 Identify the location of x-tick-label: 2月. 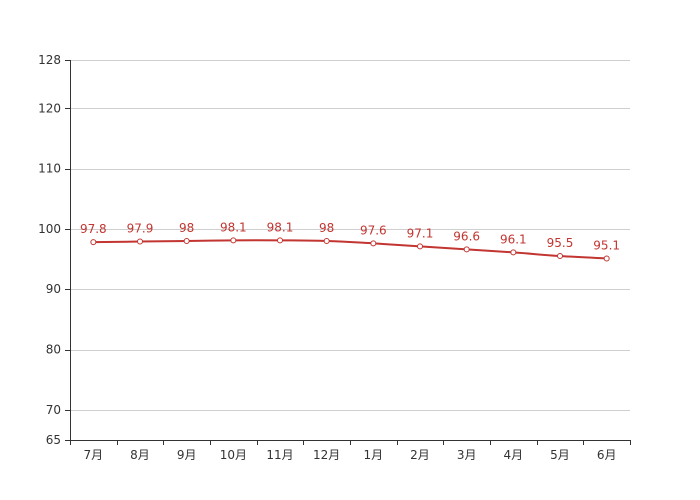
(420, 455).